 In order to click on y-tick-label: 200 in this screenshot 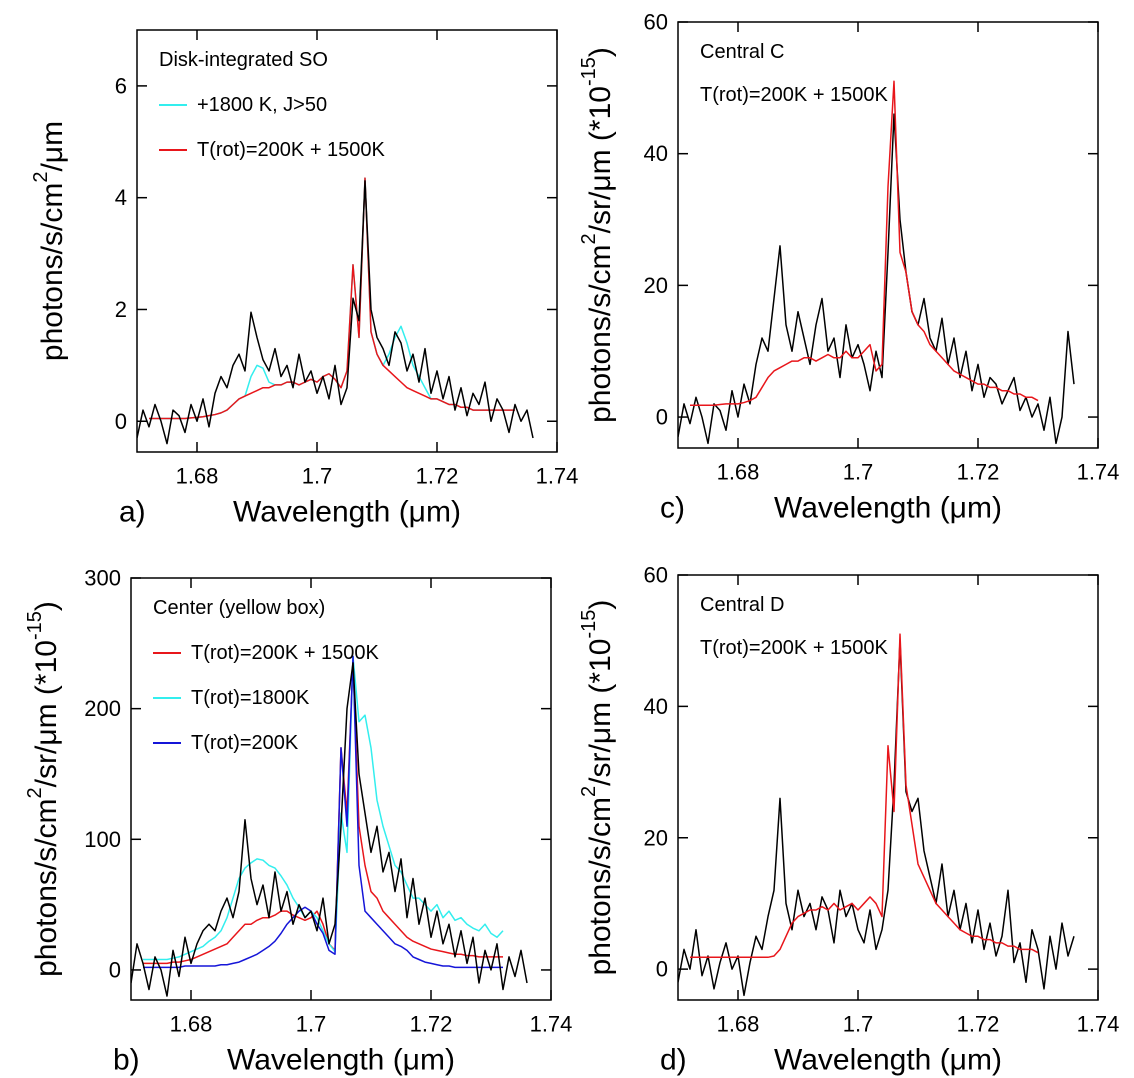, I will do `click(102, 708)`.